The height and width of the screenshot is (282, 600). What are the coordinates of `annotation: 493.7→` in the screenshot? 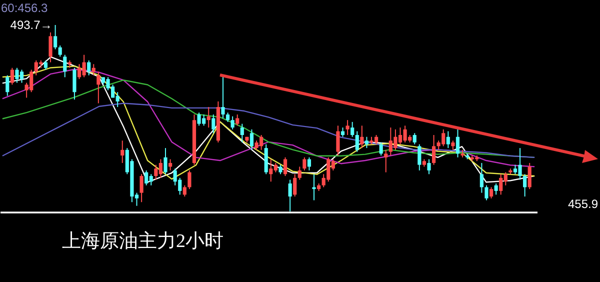 It's located at (31, 25).